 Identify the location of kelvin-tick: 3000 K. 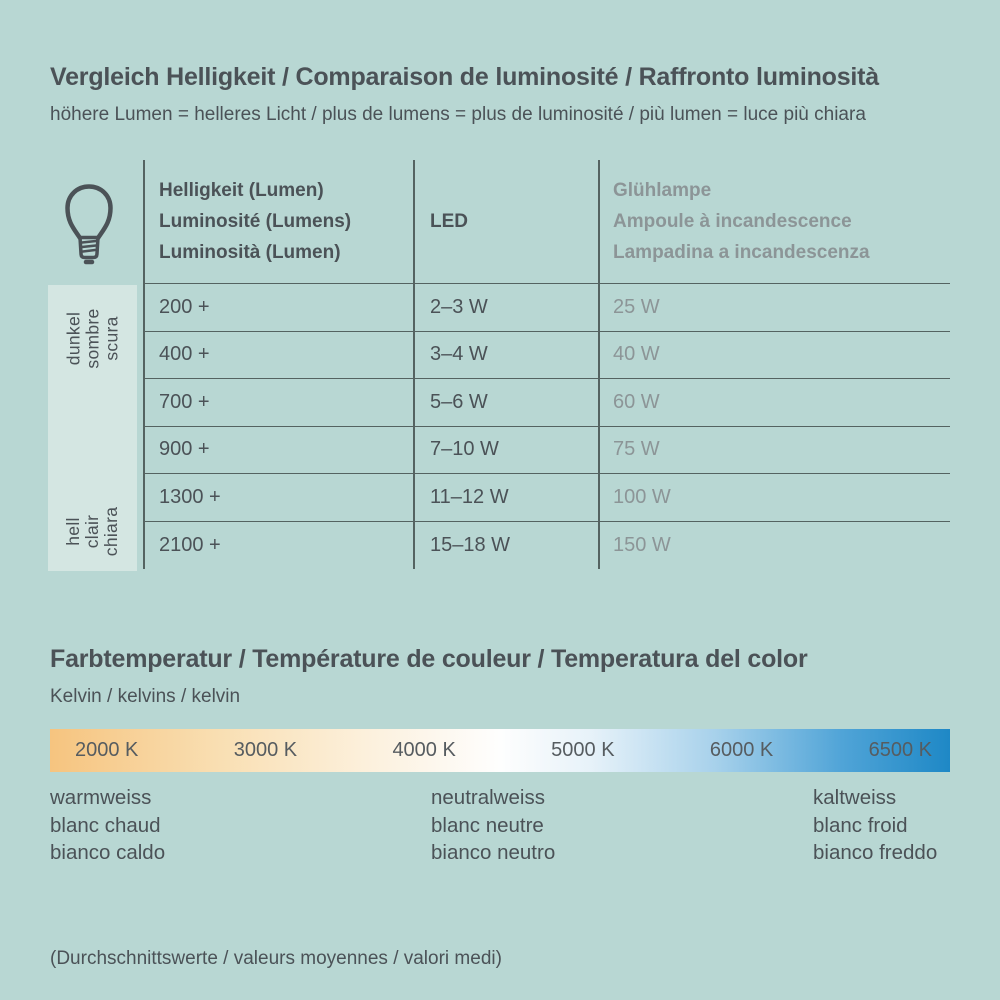
(265, 750).